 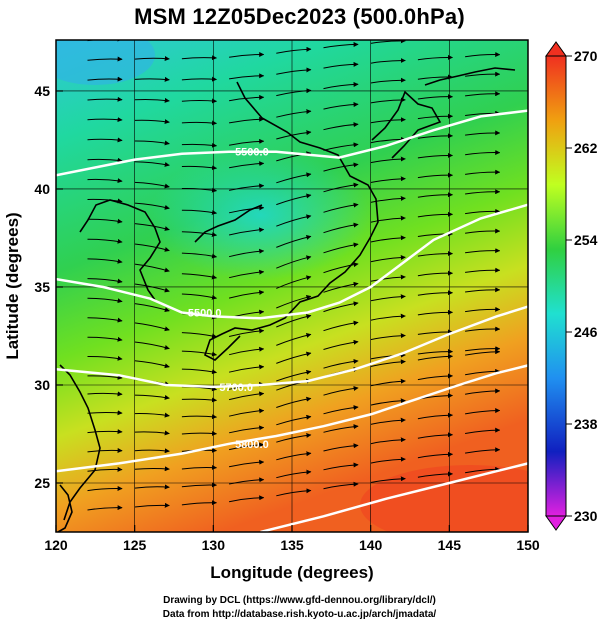 I want to click on colorbar-scale, so click(x=556, y=286).